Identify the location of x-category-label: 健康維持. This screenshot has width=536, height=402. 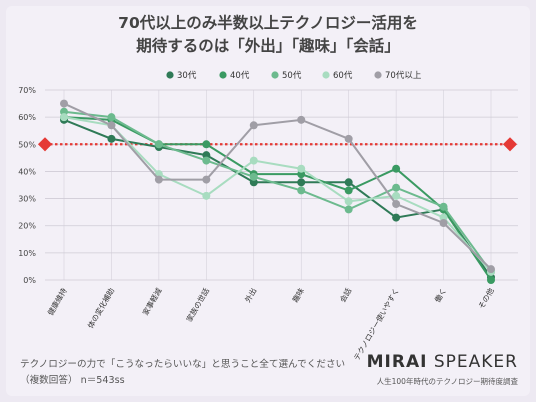
(57, 301).